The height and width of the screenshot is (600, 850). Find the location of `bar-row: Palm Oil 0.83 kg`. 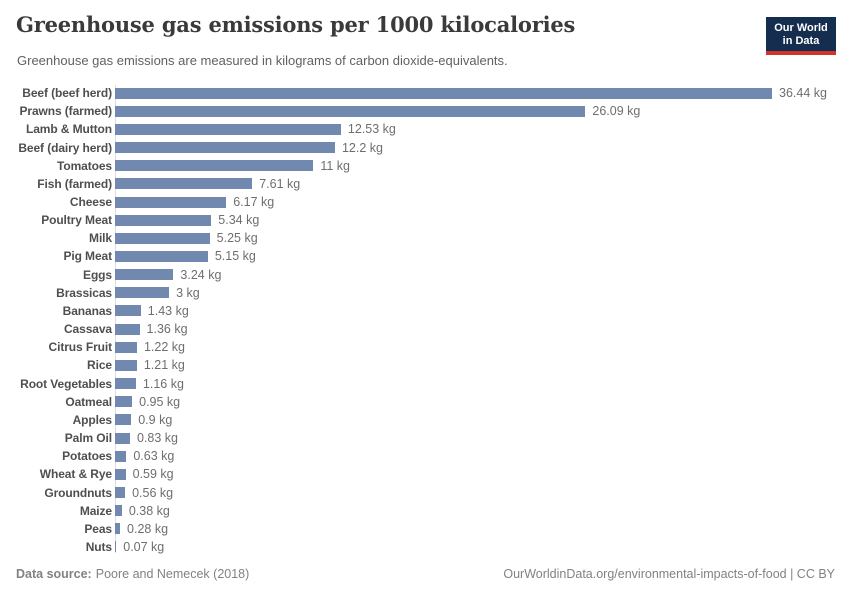

bar-row: Palm Oil 0.83 kg is located at coordinates (425, 438).